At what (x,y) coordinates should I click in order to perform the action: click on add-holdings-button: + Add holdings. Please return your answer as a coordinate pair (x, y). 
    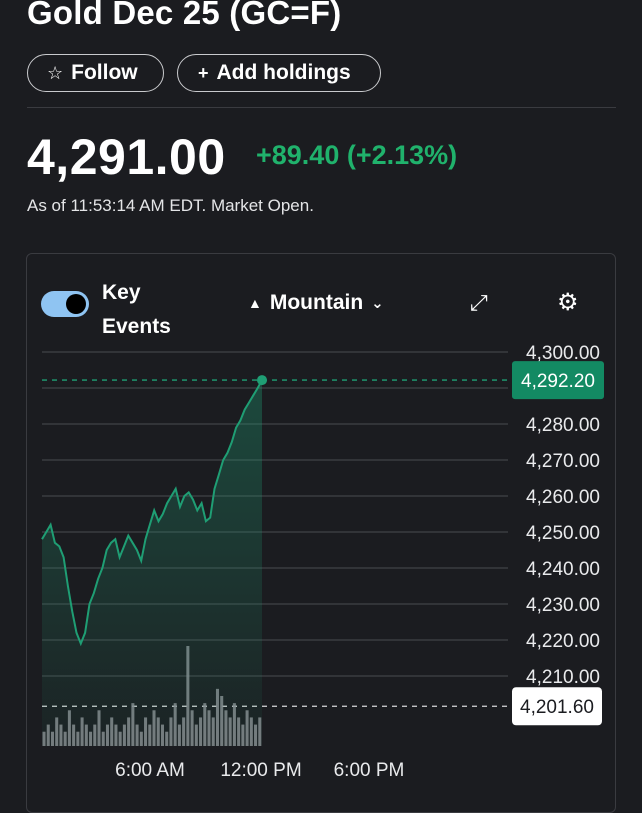
    Looking at the image, I should click on (279, 73).